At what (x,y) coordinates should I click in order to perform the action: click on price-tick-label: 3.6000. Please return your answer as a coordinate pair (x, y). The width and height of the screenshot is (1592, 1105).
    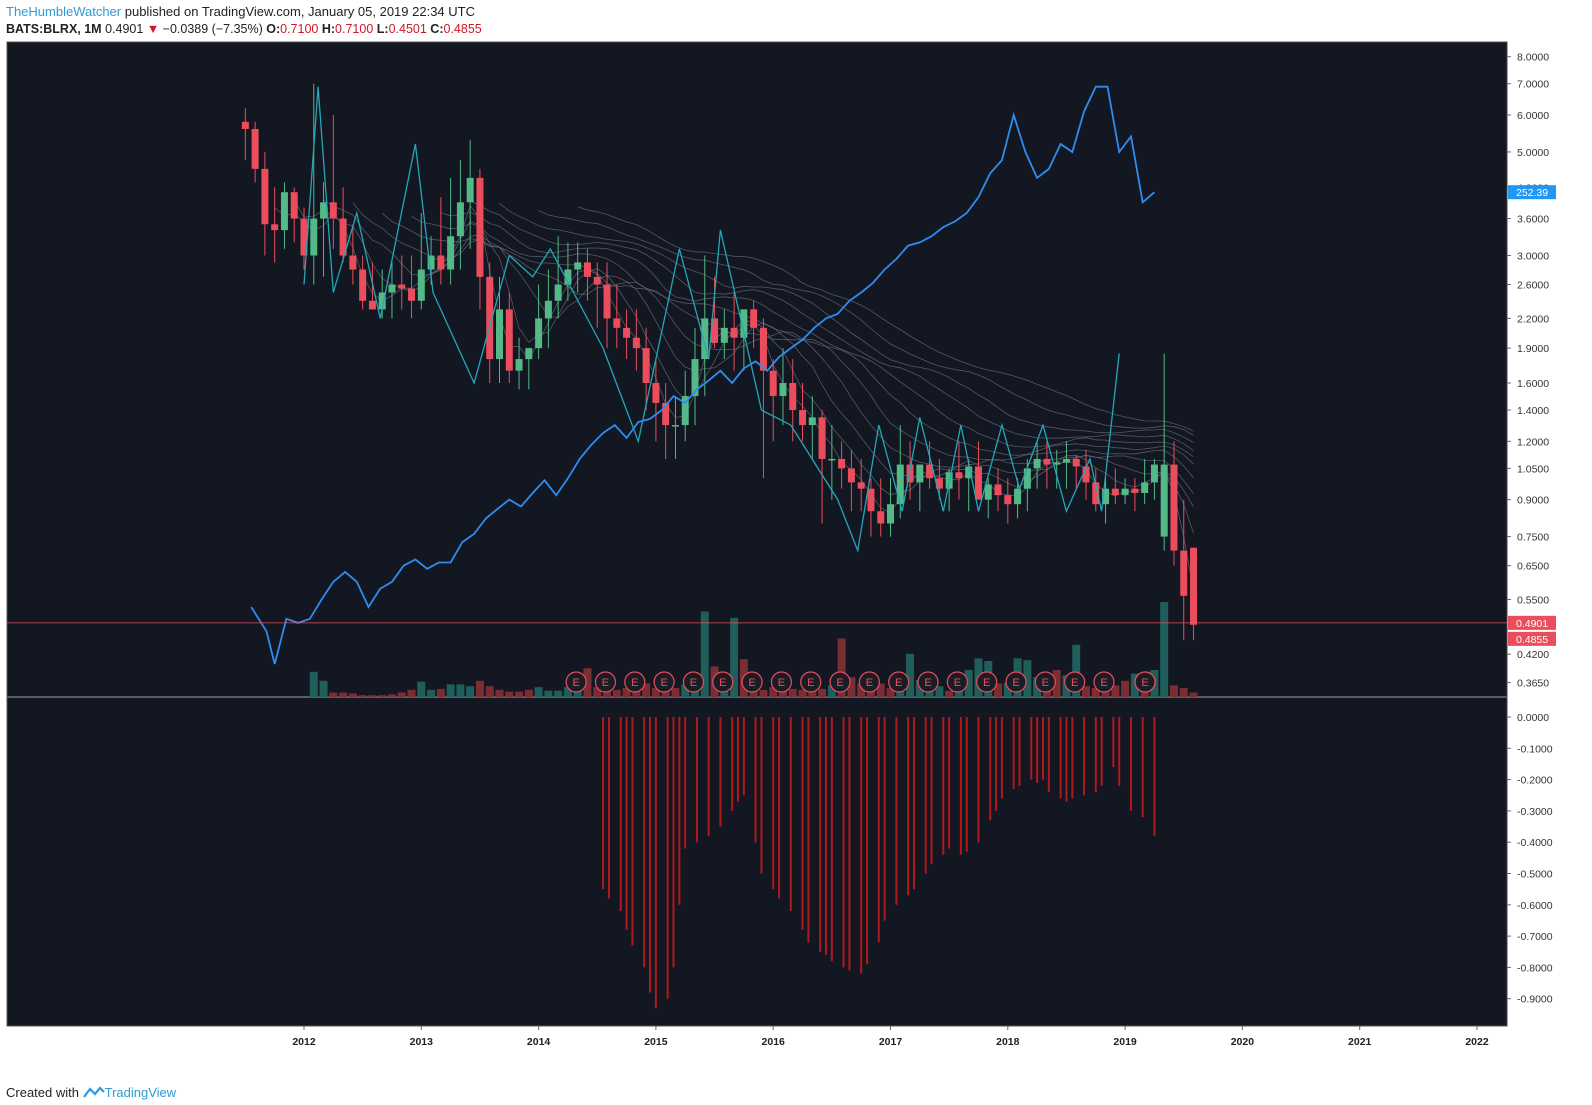
    Looking at the image, I should click on (1533, 220).